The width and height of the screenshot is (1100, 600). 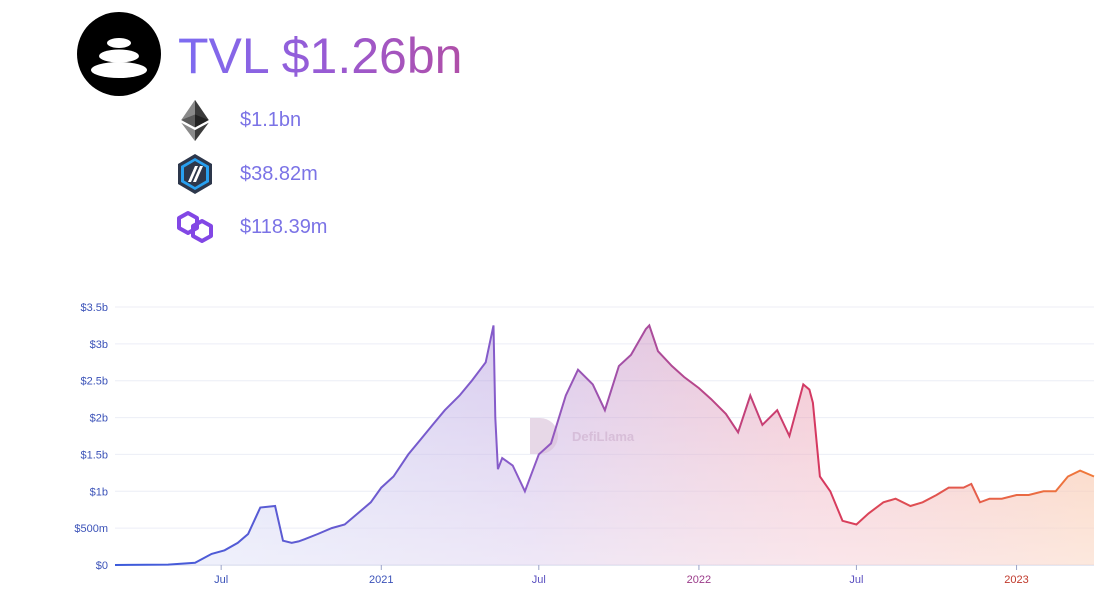 What do you see at coordinates (621, 575) in the screenshot?
I see `x-axis-ticks: Jul 2021 Jul 2022 Jul 2023` at bounding box center [621, 575].